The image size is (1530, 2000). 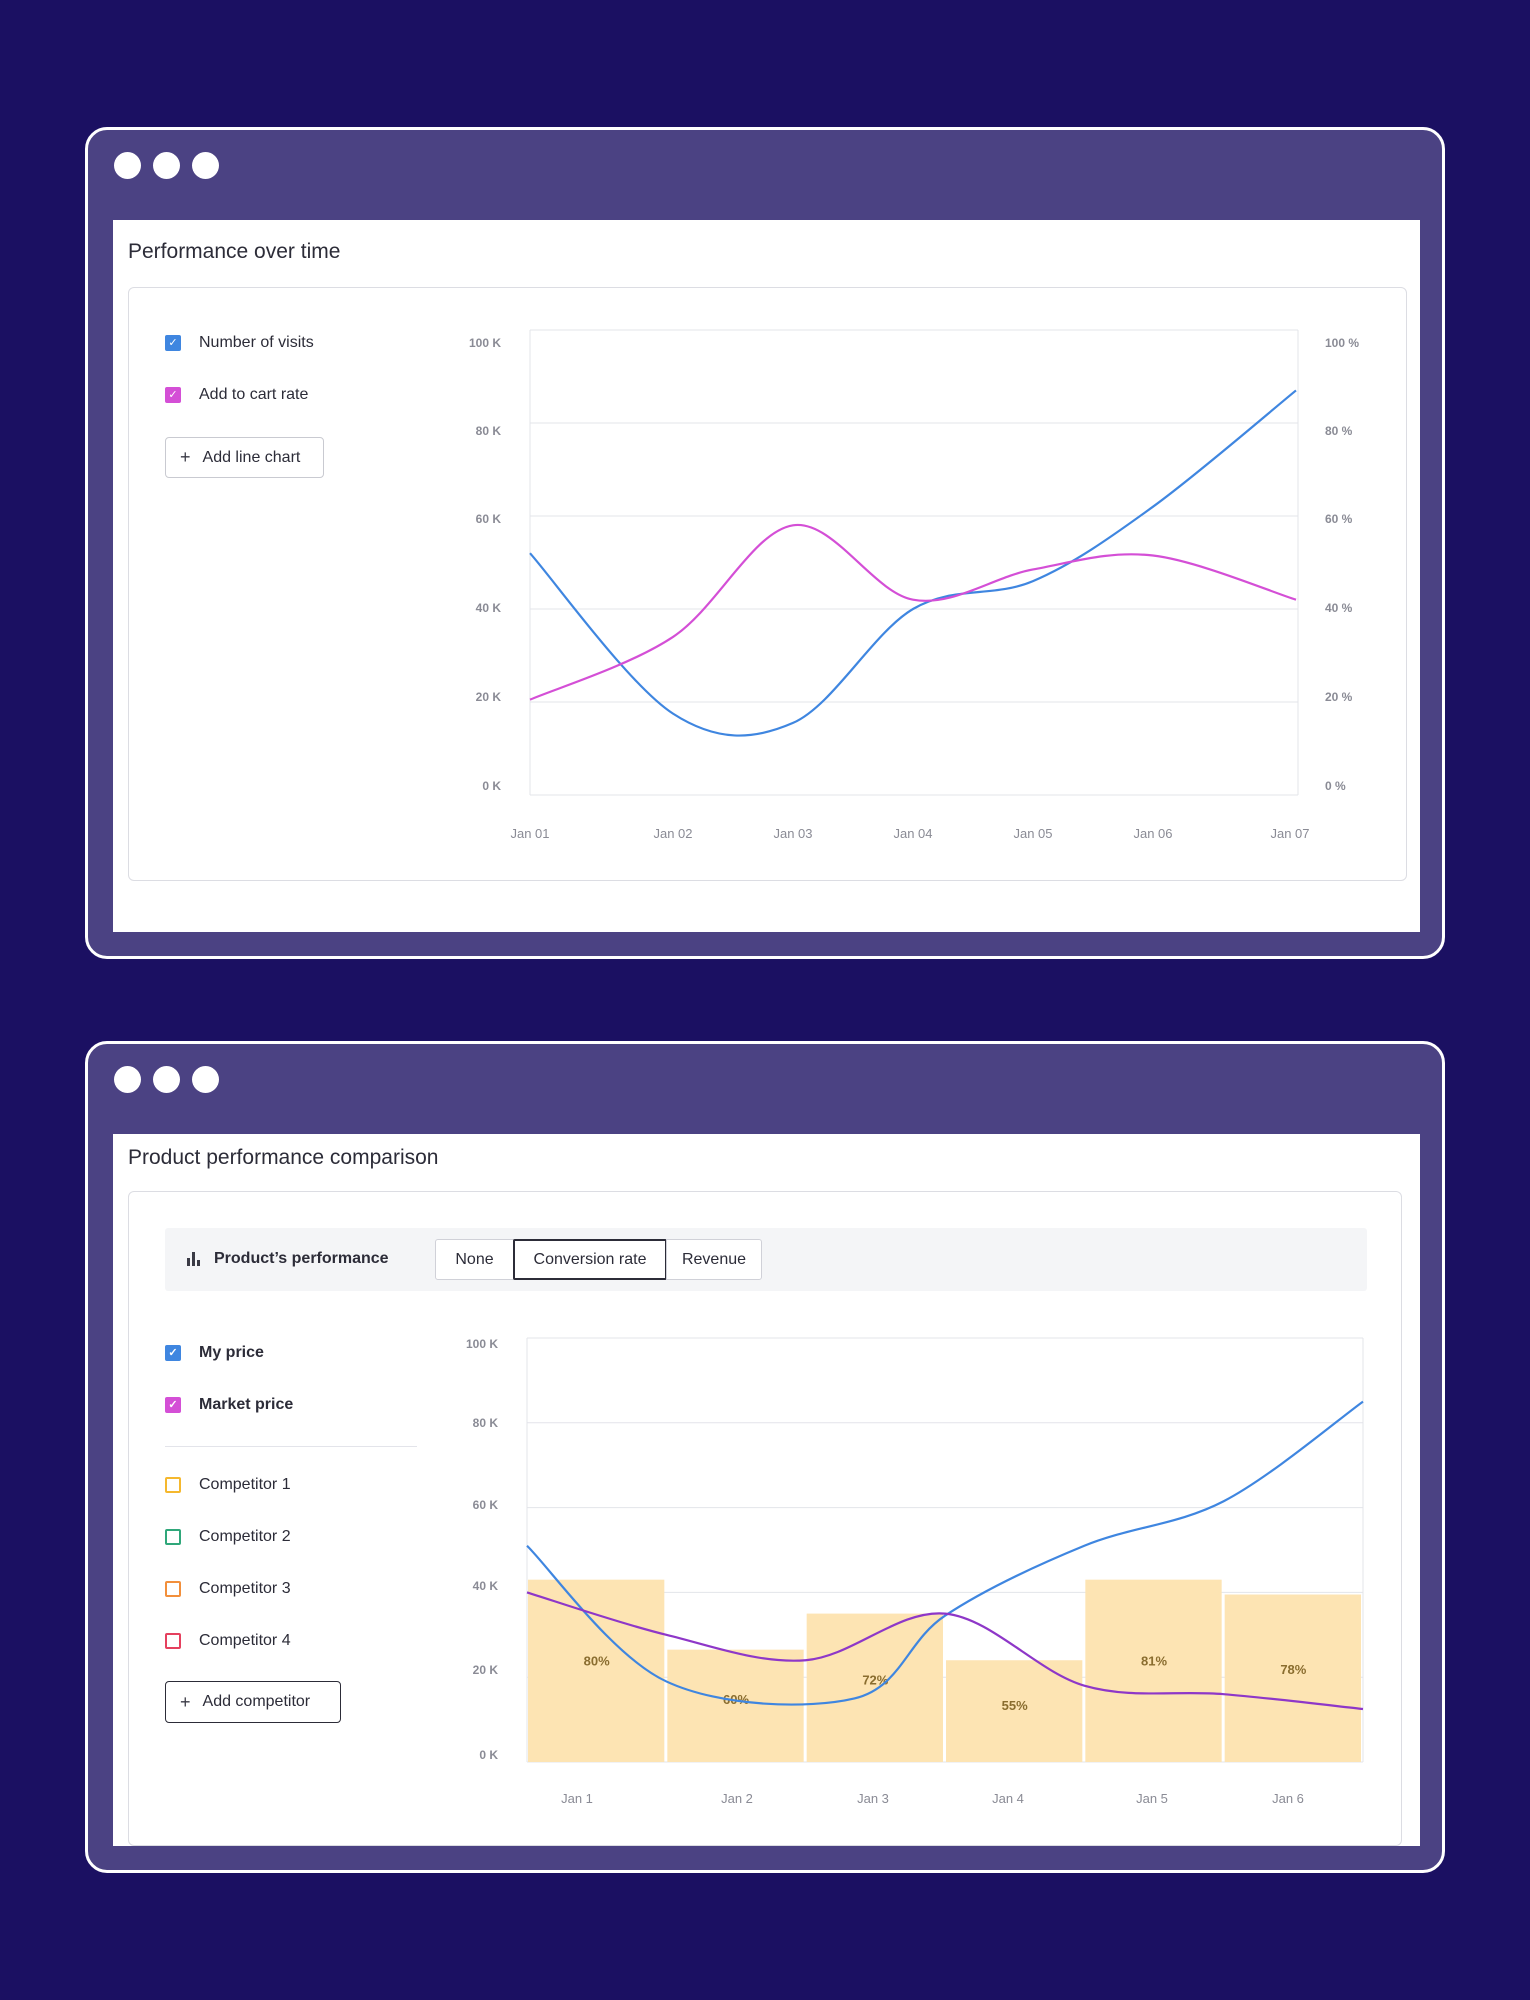 I want to click on y-tick-label: 20 K, so click(x=486, y=1670).